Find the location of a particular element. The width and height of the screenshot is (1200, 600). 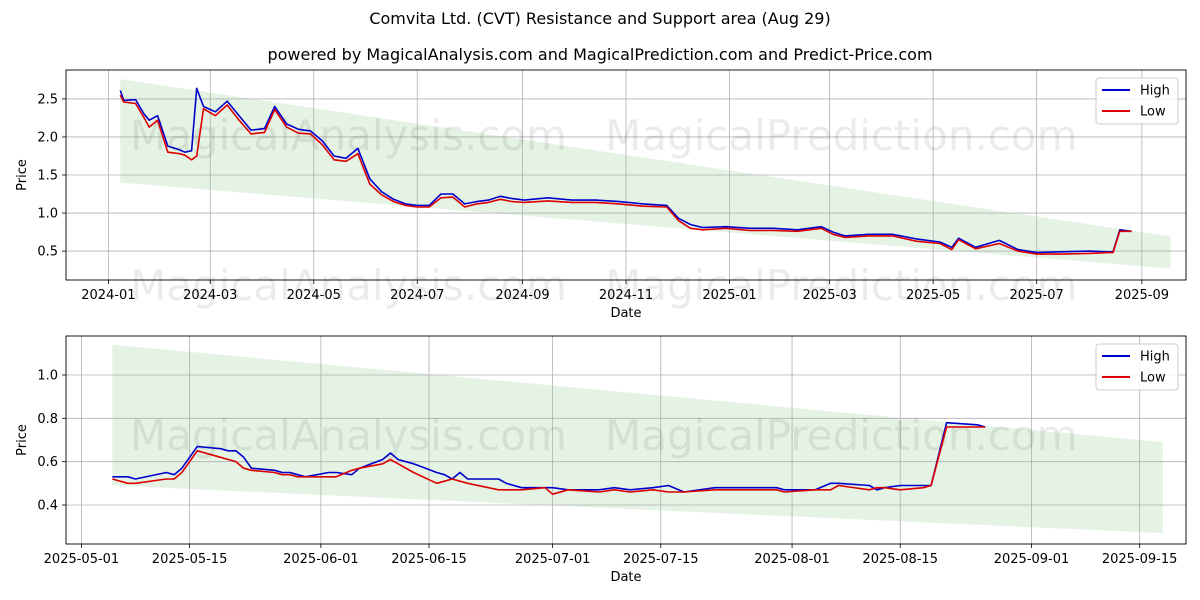

series-line-high is located at coordinates (549, 457).